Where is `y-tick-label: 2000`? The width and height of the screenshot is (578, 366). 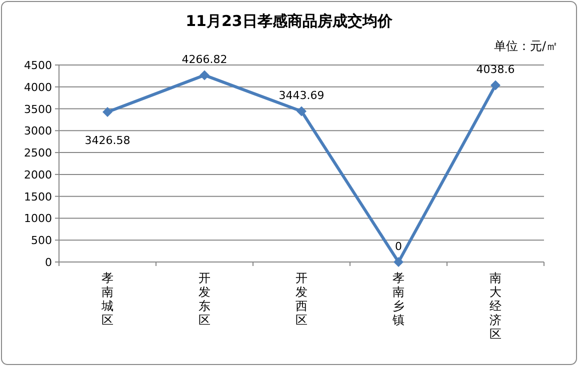
y-tick-label: 2000 is located at coordinates (38, 175).